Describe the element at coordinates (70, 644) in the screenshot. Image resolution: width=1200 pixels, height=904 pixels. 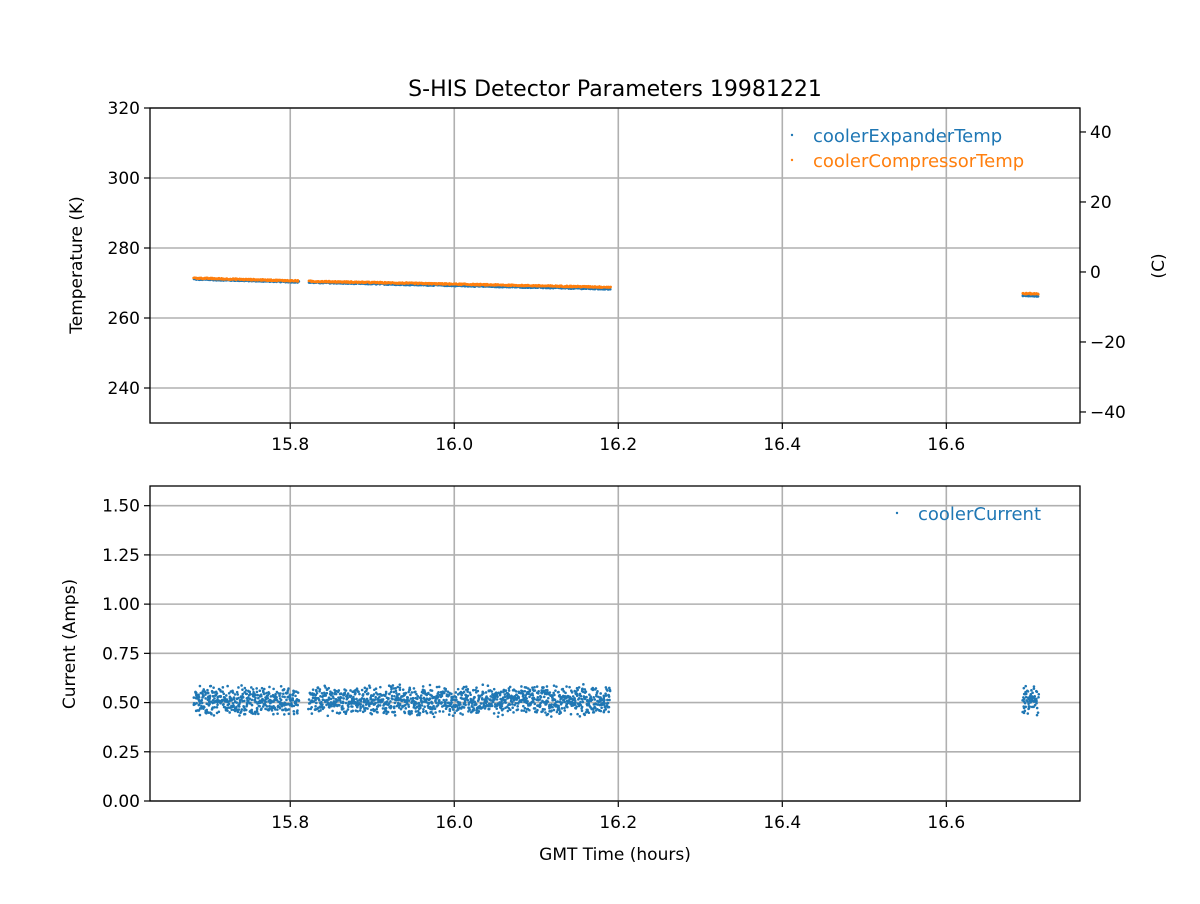
I see `bottom-y-axis-label: Current (Amps)` at that location.